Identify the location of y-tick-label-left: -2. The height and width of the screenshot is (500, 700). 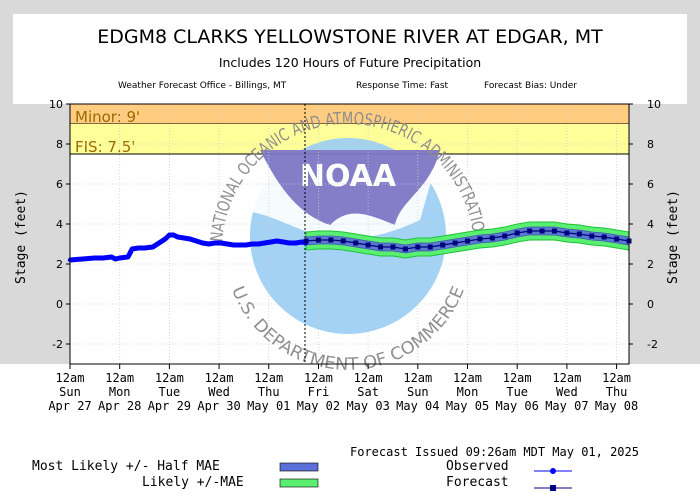
(57, 344).